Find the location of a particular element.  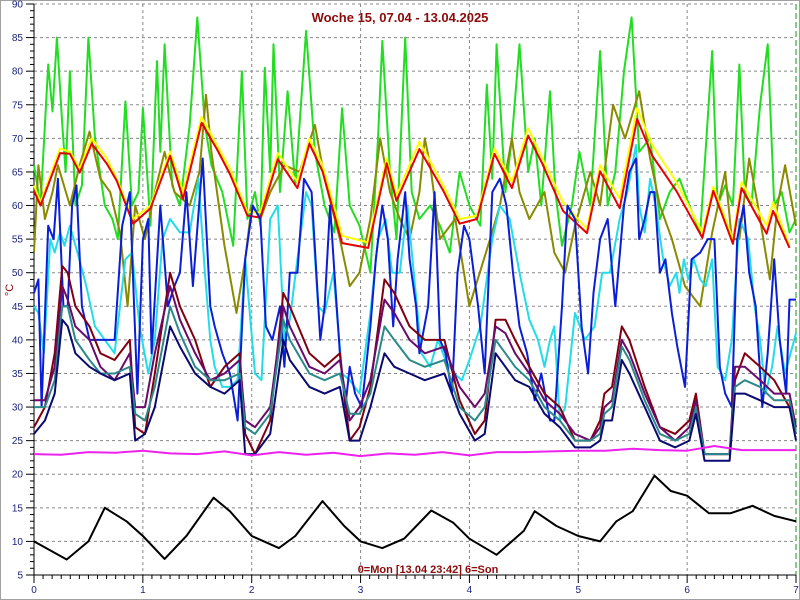

y-tick-label: 35 is located at coordinates (18, 374).